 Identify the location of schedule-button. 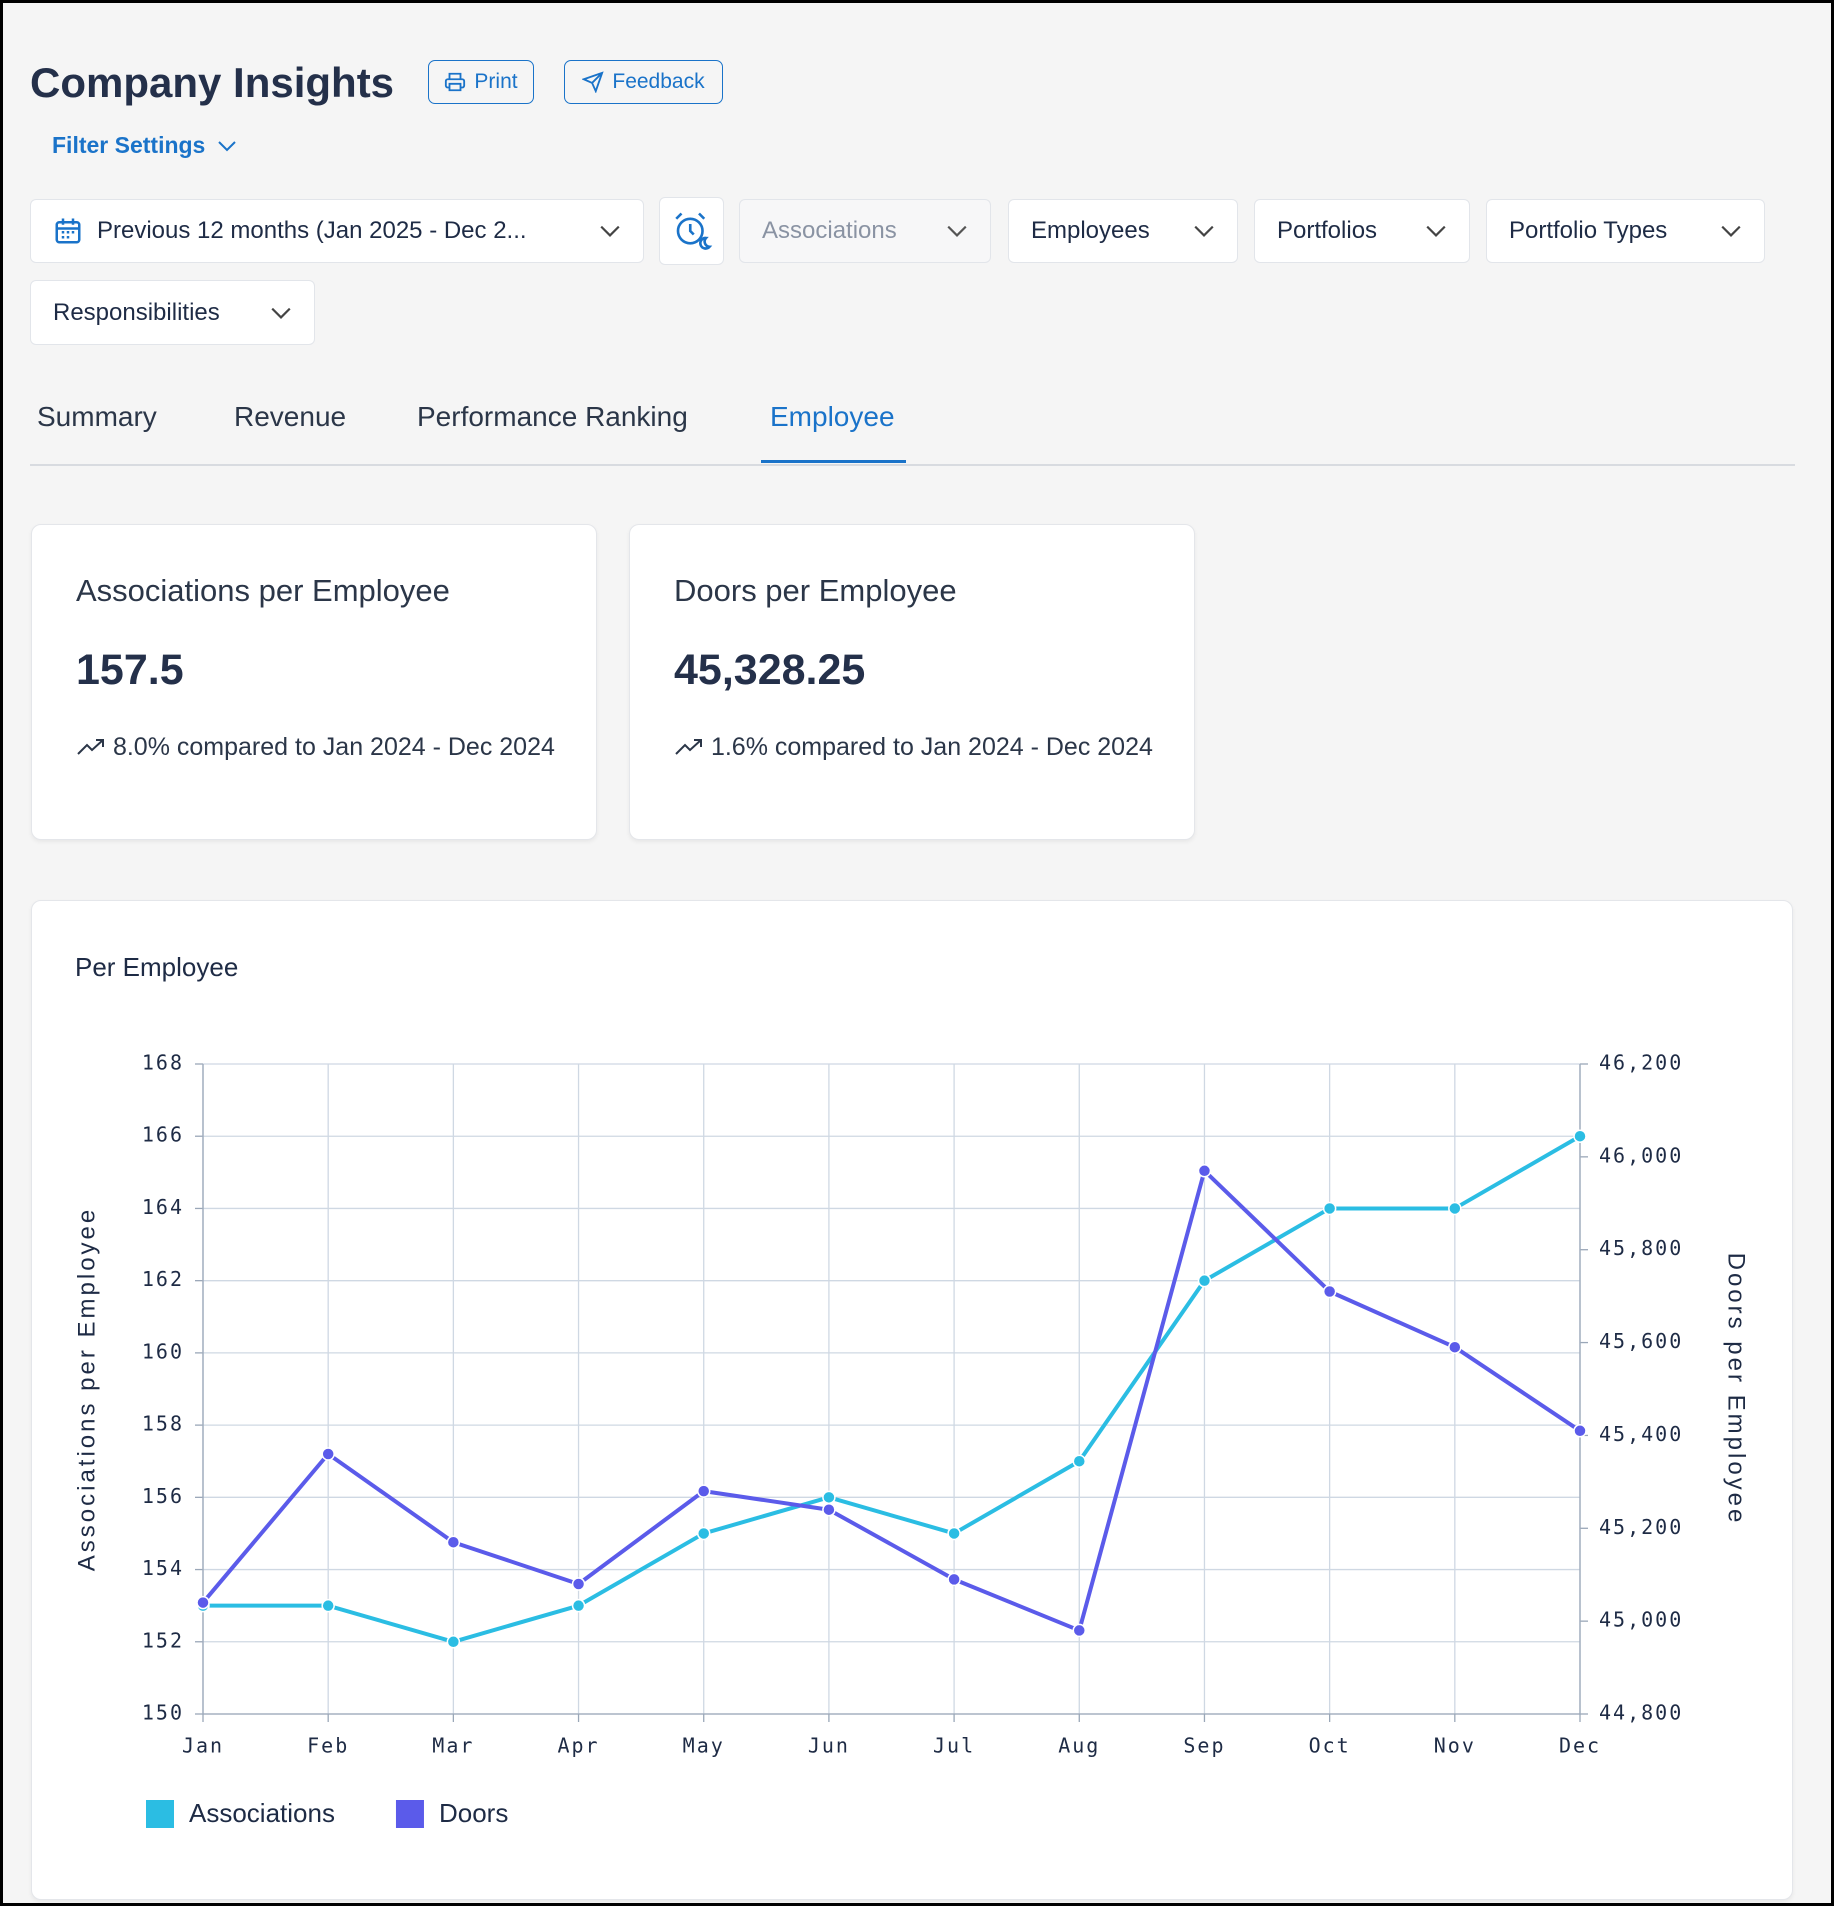
(691, 231).